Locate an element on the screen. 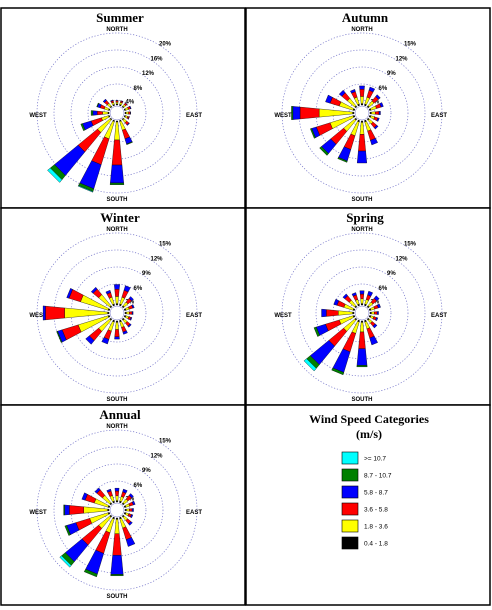 The width and height of the screenshot is (492, 610). south-label: SOUTH is located at coordinates (117, 597).